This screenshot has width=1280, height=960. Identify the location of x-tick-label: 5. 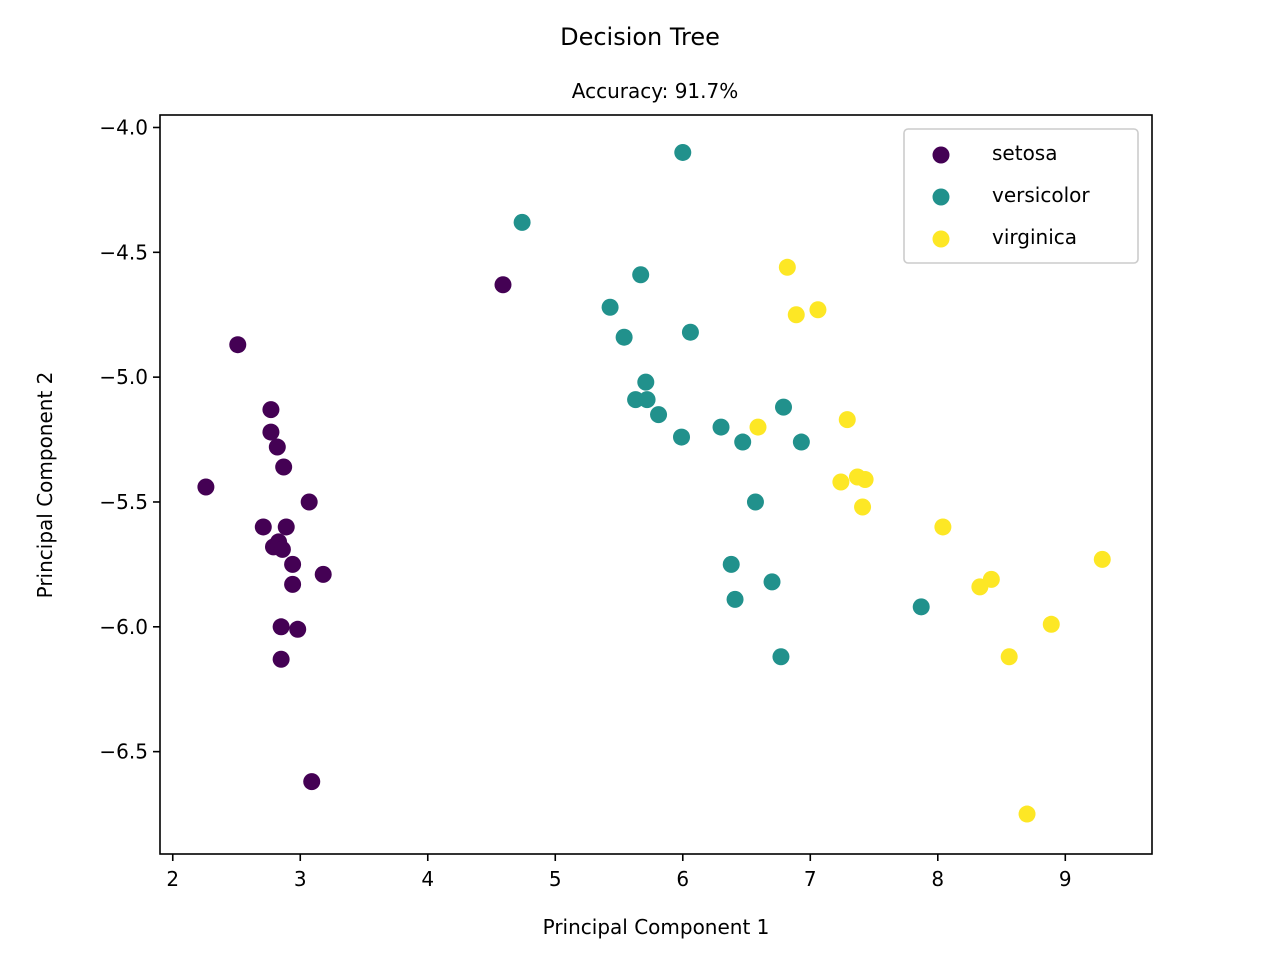
(555, 879).